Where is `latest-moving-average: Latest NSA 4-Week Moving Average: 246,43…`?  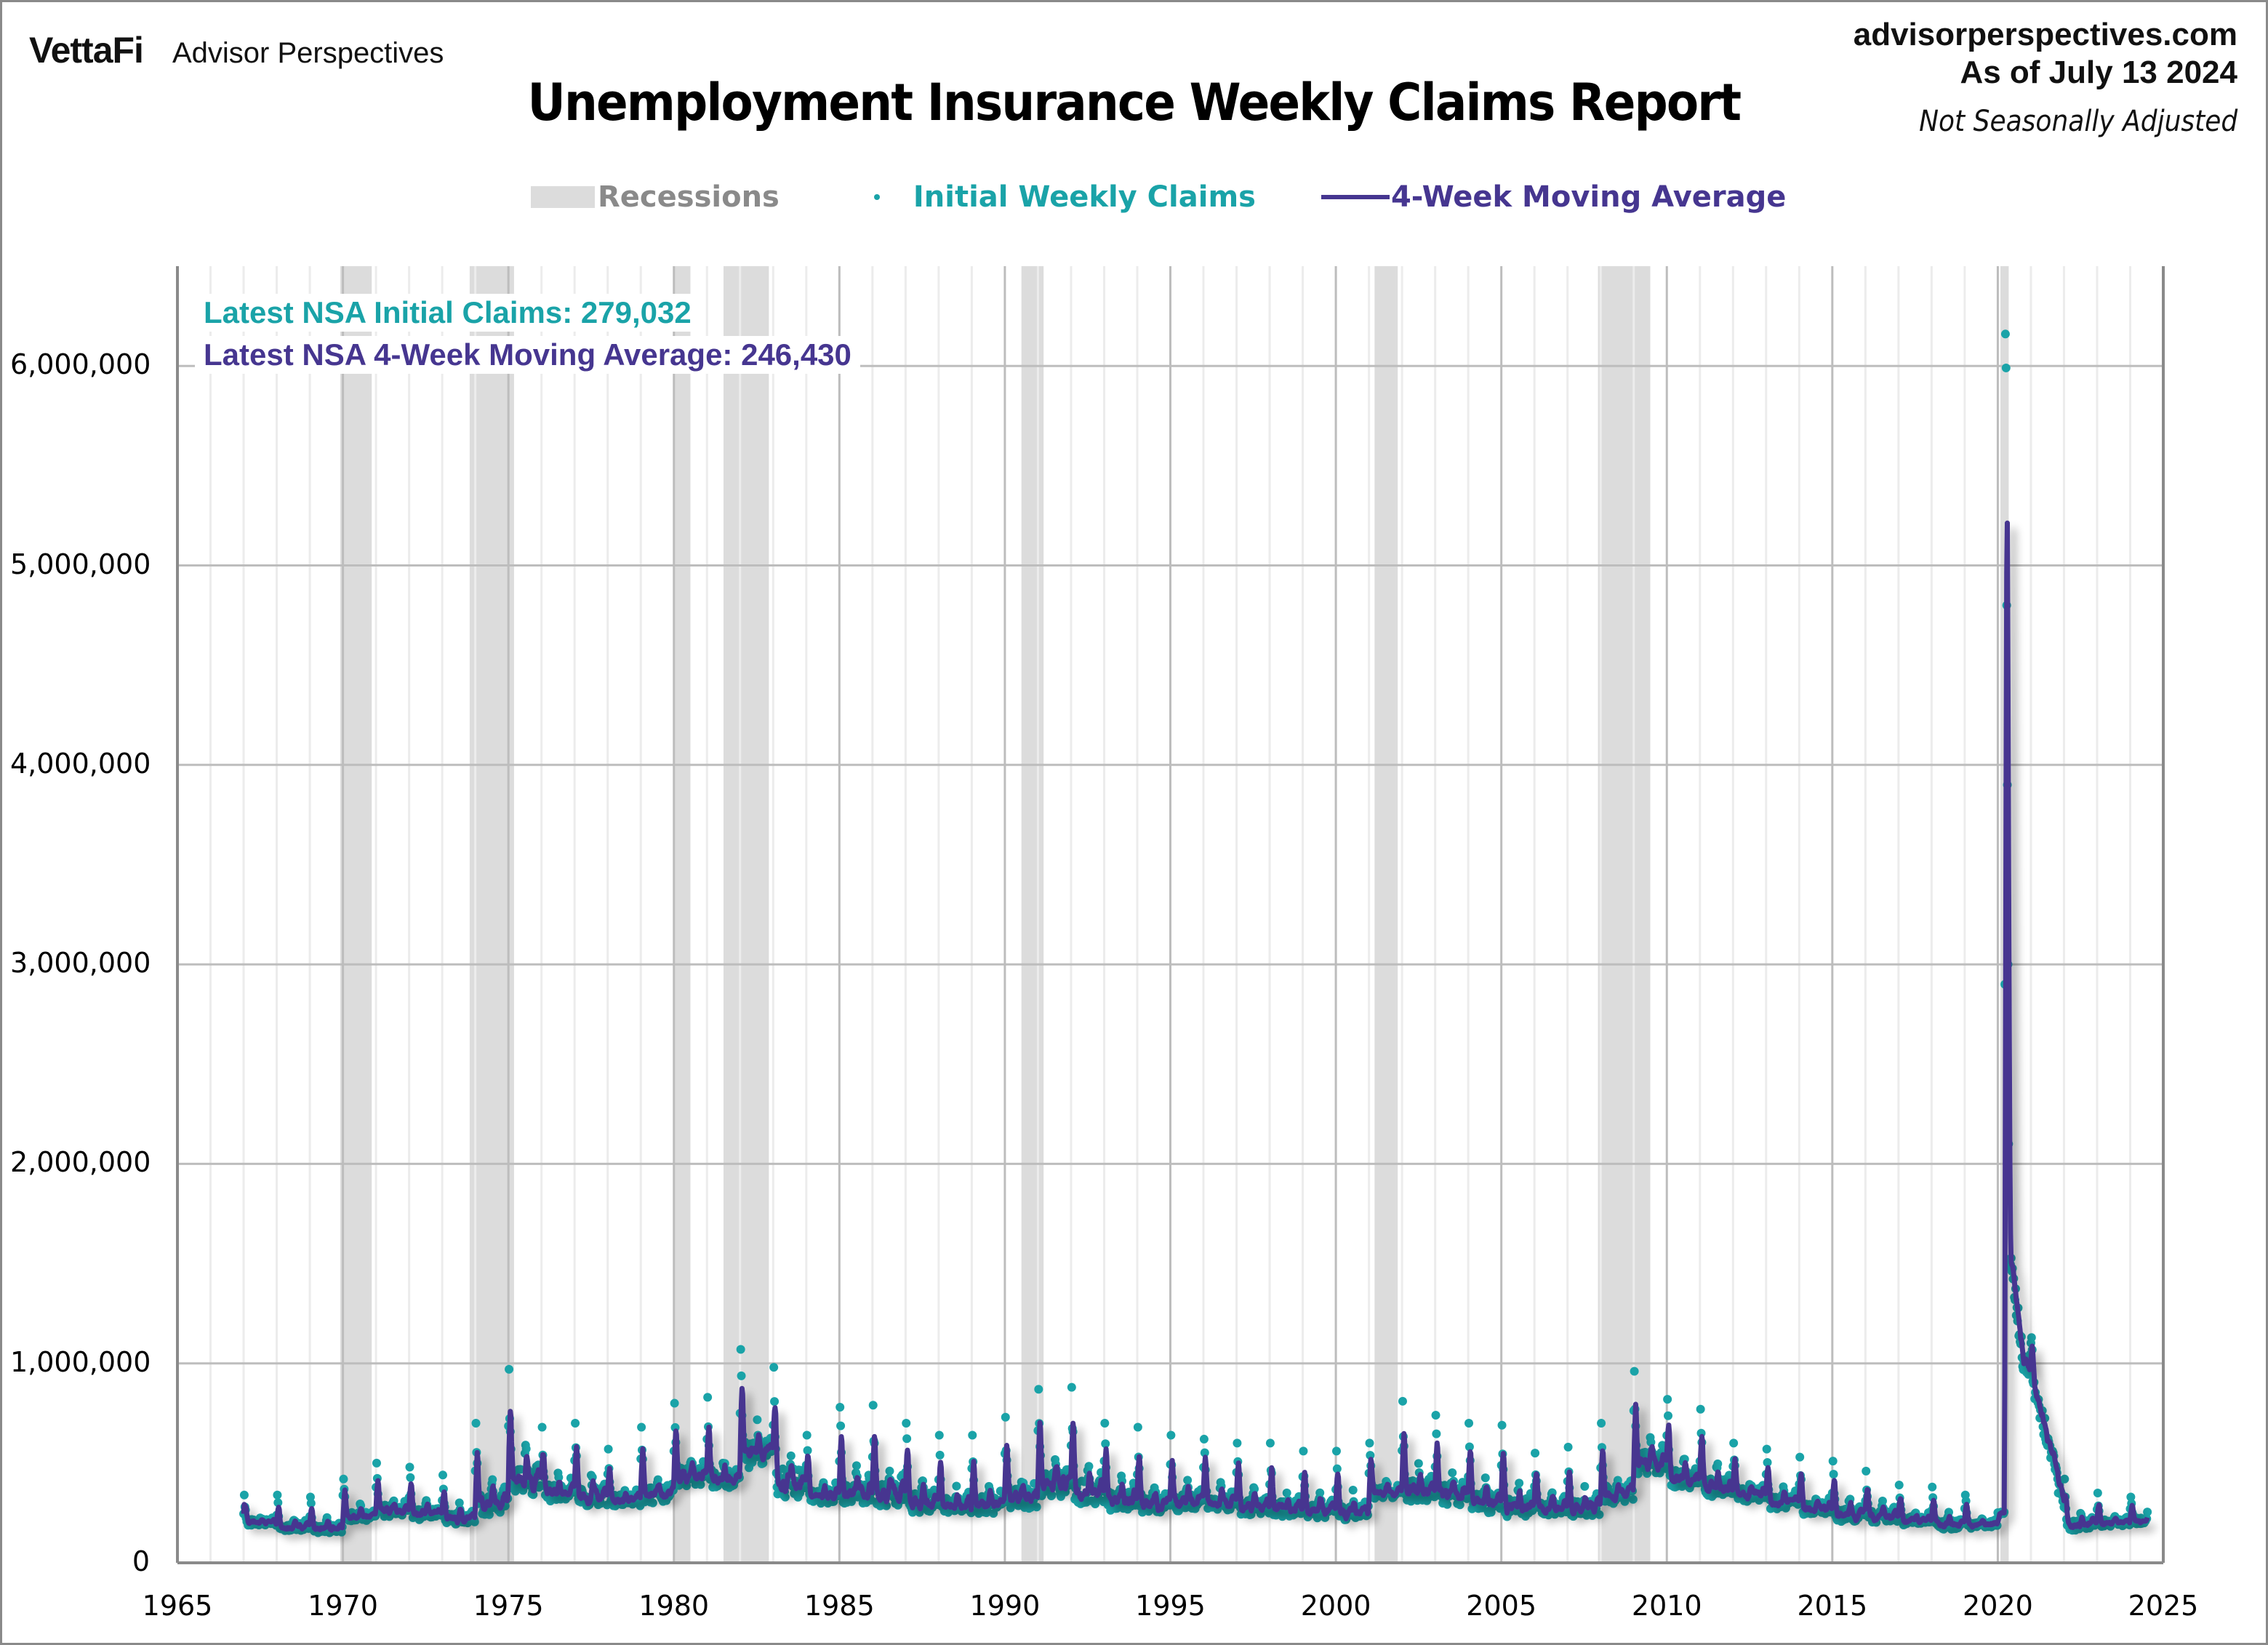
latest-moving-average: Latest NSA 4-Week Moving Average: 246,43… is located at coordinates (527, 355).